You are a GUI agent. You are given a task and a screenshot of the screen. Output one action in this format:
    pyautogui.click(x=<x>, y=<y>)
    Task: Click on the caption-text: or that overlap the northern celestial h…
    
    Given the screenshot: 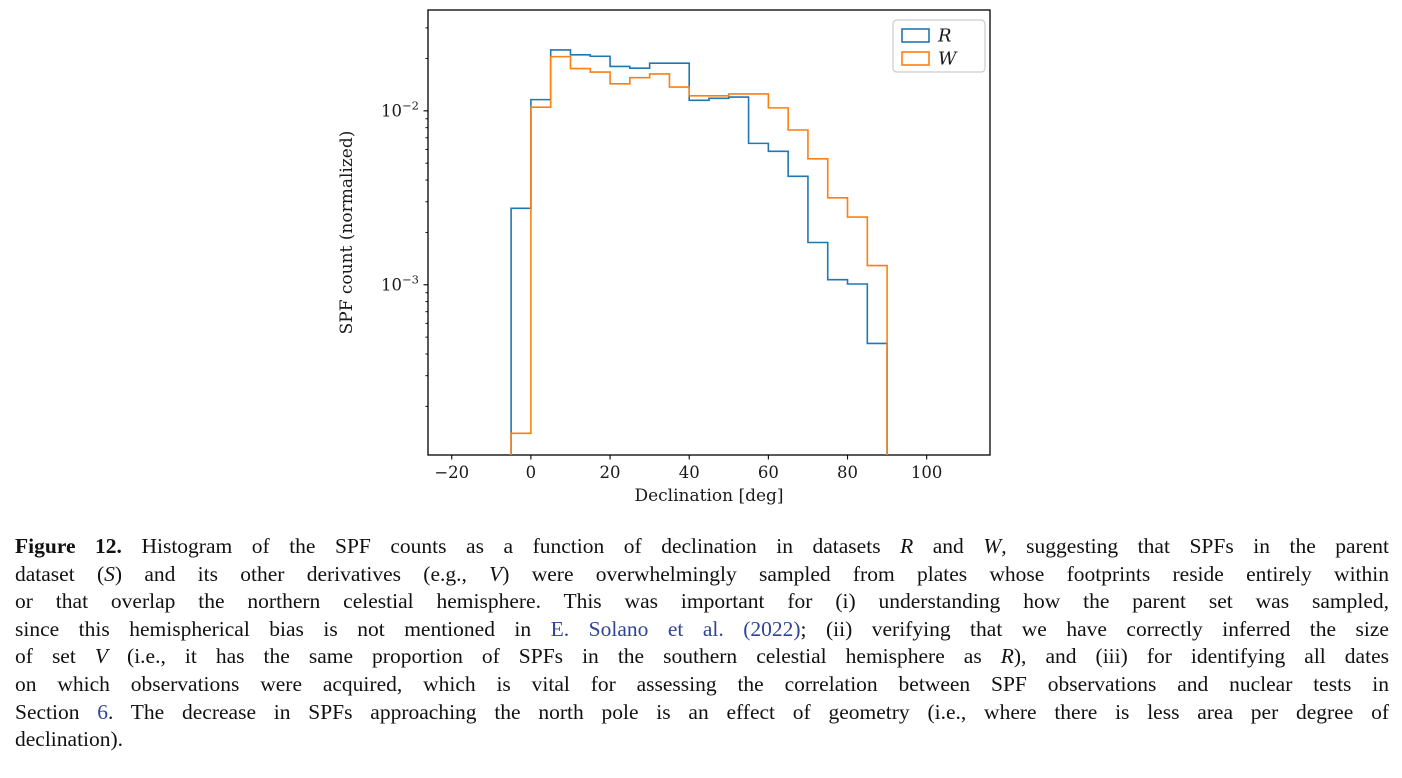 What is the action you would take?
    pyautogui.click(x=702, y=601)
    